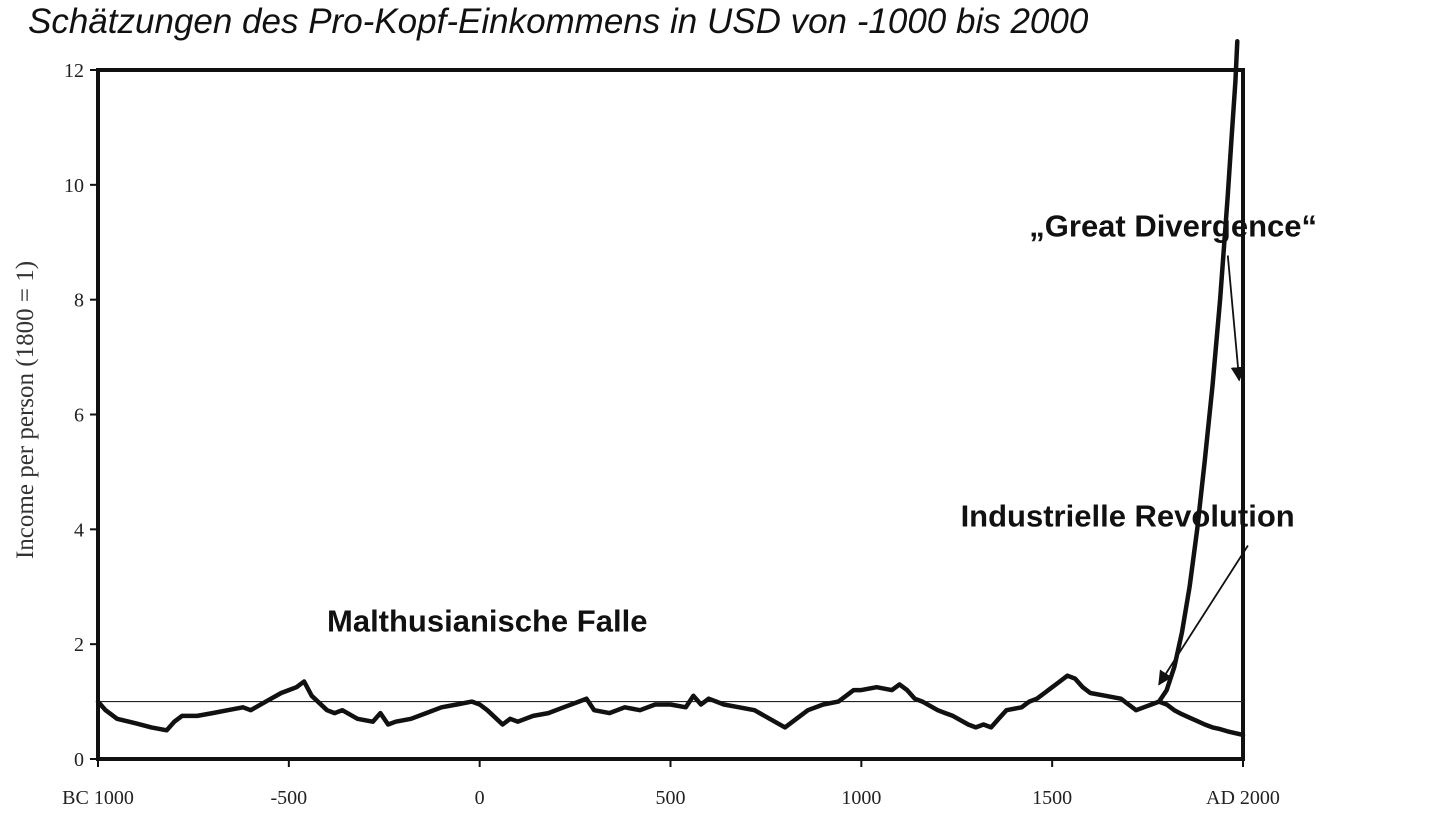  What do you see at coordinates (1173, 226) in the screenshot?
I see `annotation-label: „Great Divergence“` at bounding box center [1173, 226].